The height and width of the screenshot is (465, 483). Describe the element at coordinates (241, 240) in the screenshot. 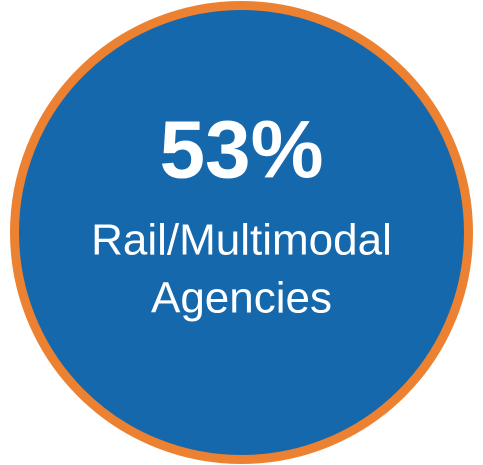

I see `label-line: Rail/Multimodal` at that location.